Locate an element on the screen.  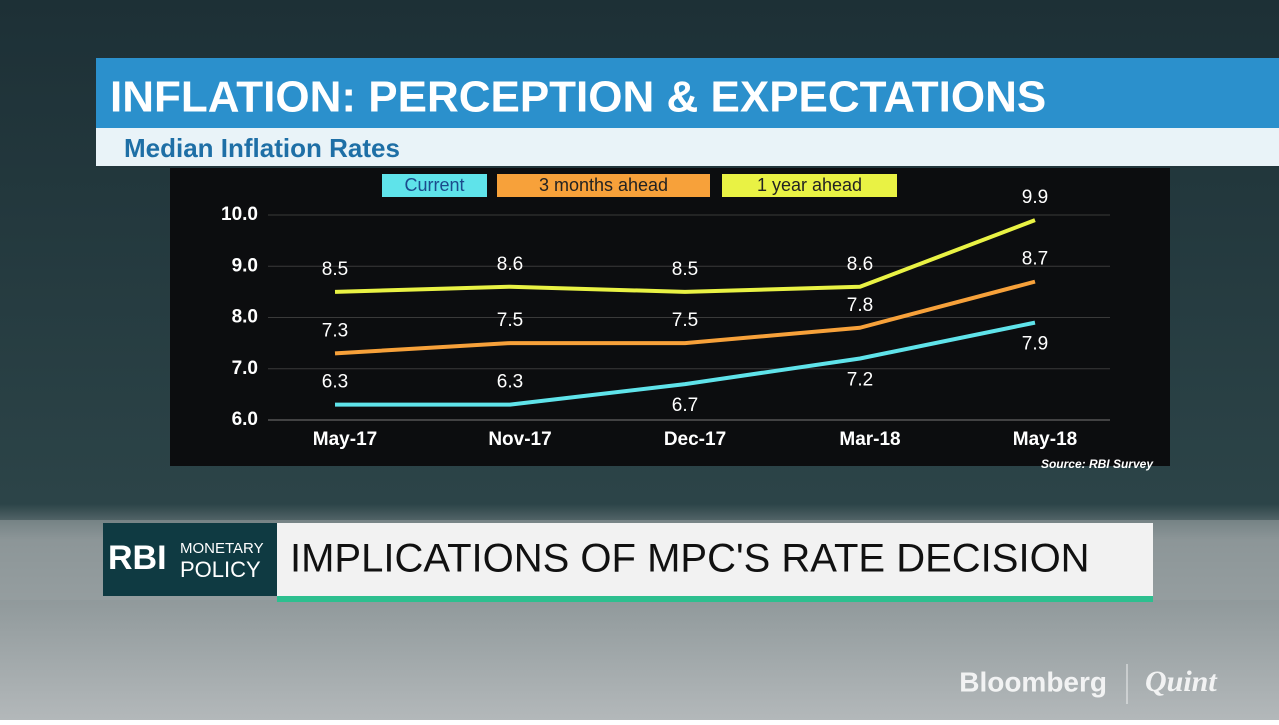
legend-label: 1 year ahead is located at coordinates (809, 185).